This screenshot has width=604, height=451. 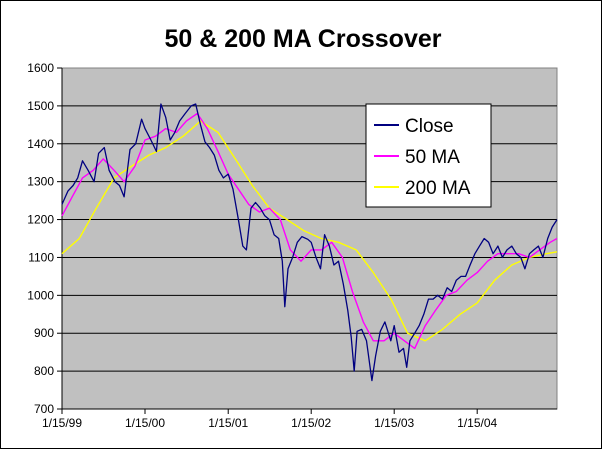 What do you see at coordinates (228, 423) in the screenshot?
I see `x-tick-label: 1/15/01` at bounding box center [228, 423].